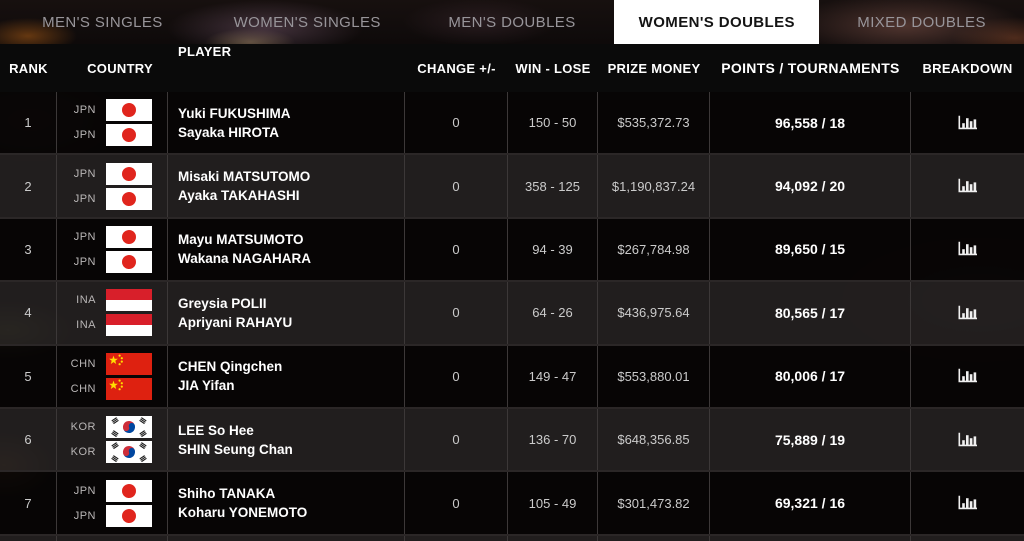  Describe the element at coordinates (205, 51) in the screenshot. I see `column-header-player: PLAYER` at that location.